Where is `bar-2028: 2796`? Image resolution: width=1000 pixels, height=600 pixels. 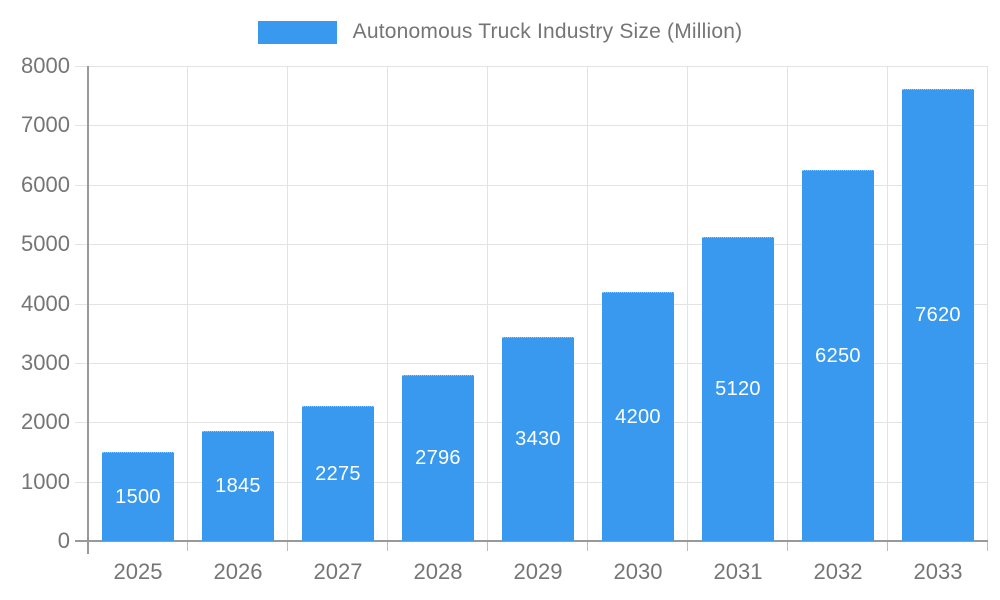 bar-2028: 2796 is located at coordinates (438, 458).